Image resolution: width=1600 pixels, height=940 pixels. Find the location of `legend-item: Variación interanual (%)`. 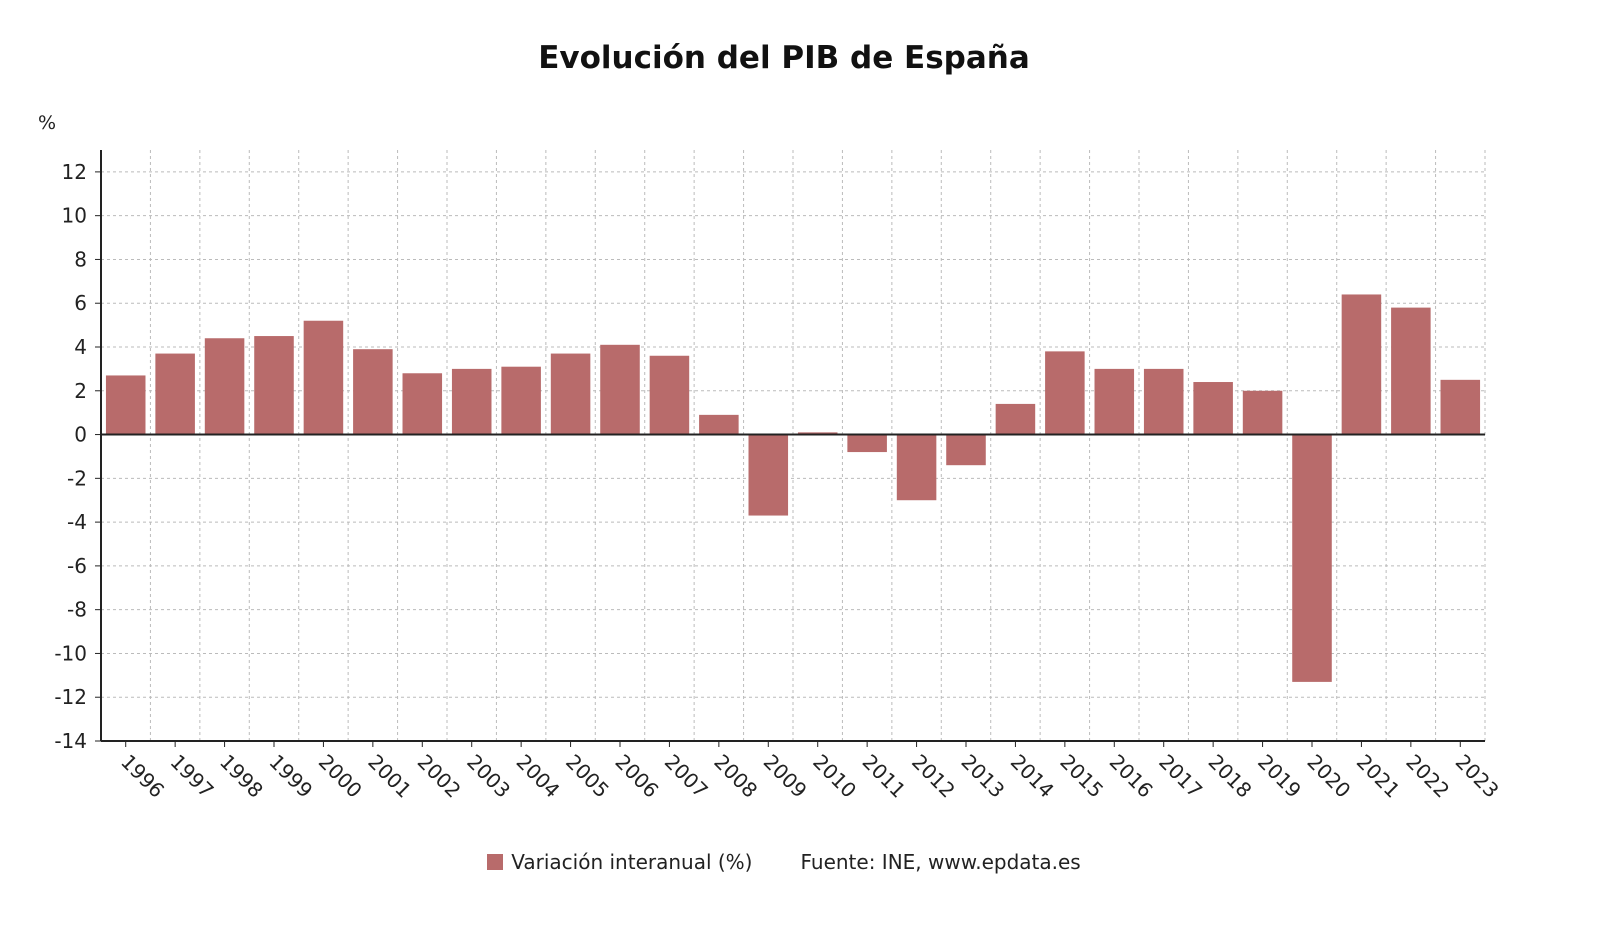

legend-item: Variación interanual (%) is located at coordinates (619, 862).